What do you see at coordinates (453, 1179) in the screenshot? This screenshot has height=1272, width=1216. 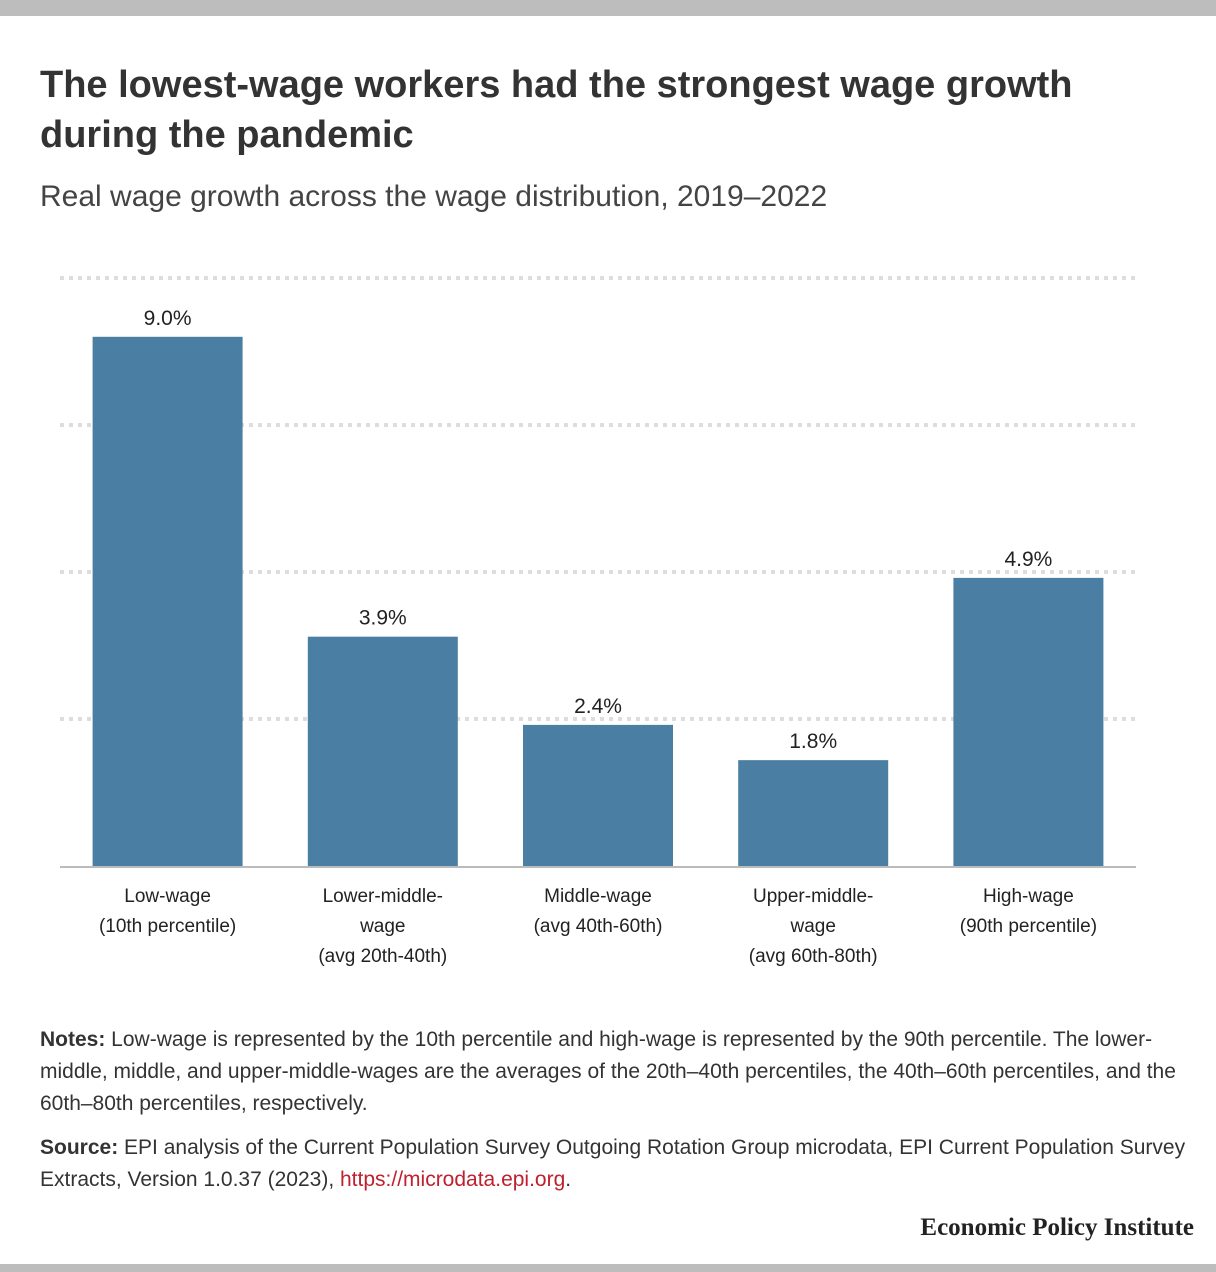 I see `source-link: https://microdata.epi.org` at bounding box center [453, 1179].